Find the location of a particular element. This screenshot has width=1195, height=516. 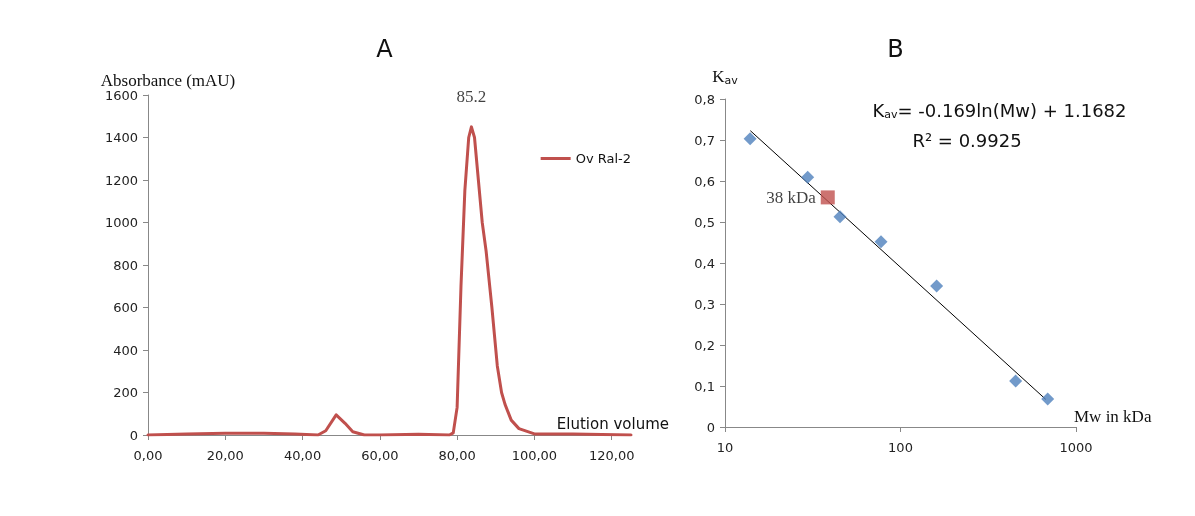

y-tick-label: 0,2 is located at coordinates (704, 345).